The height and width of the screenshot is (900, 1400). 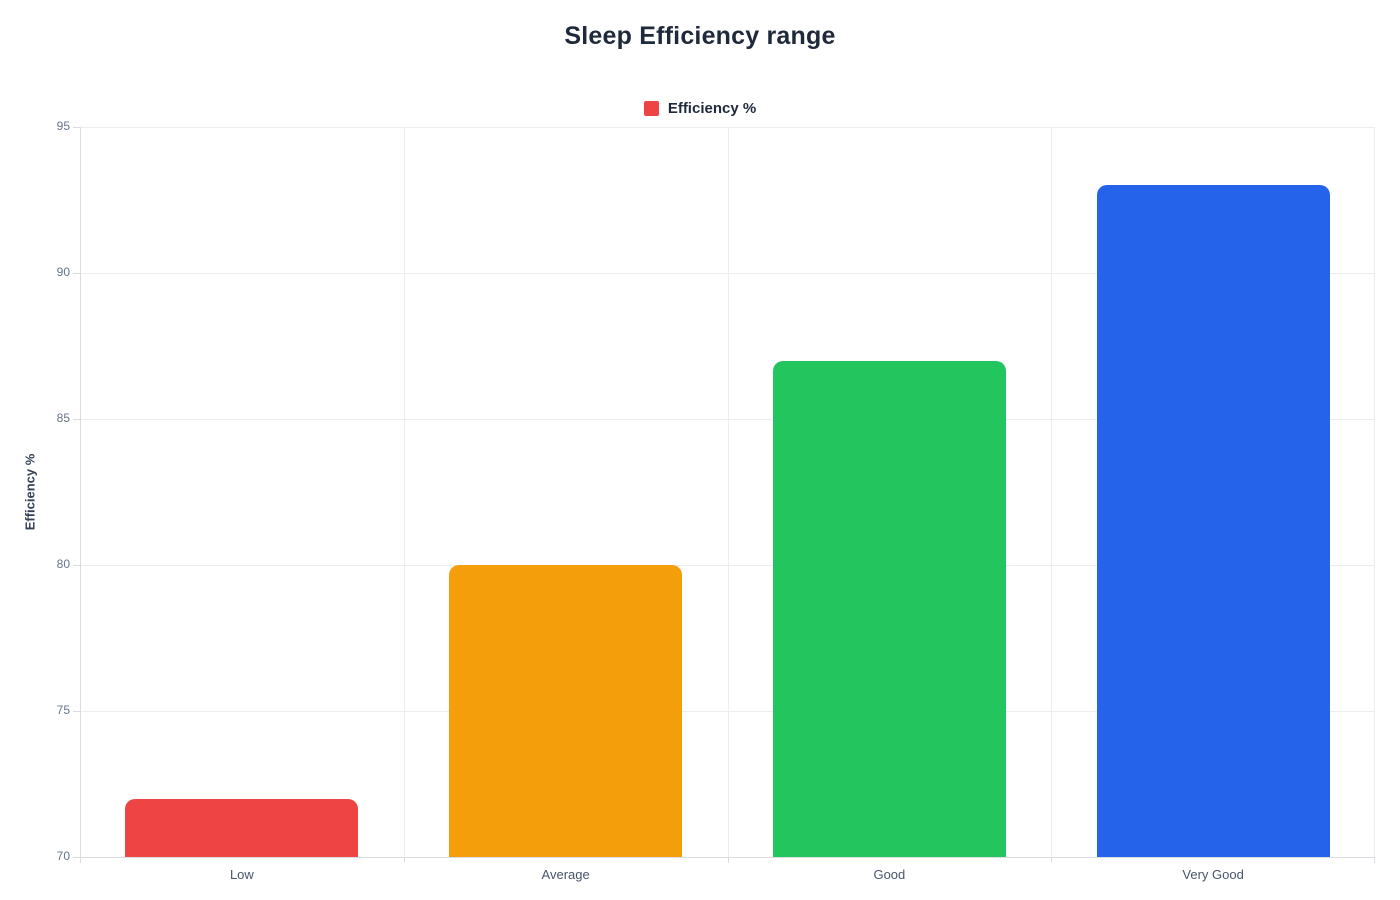 I want to click on bar-average, so click(x=566, y=711).